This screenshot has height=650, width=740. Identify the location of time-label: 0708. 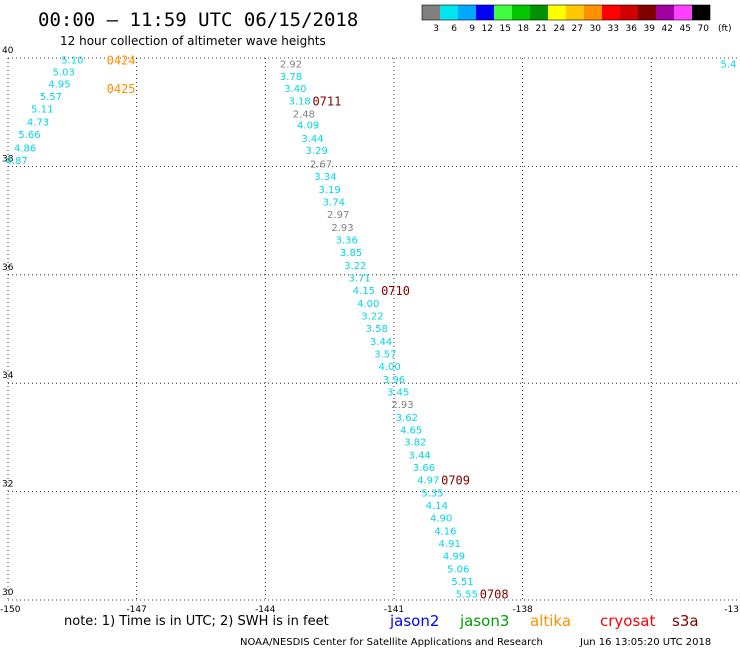
(494, 594).